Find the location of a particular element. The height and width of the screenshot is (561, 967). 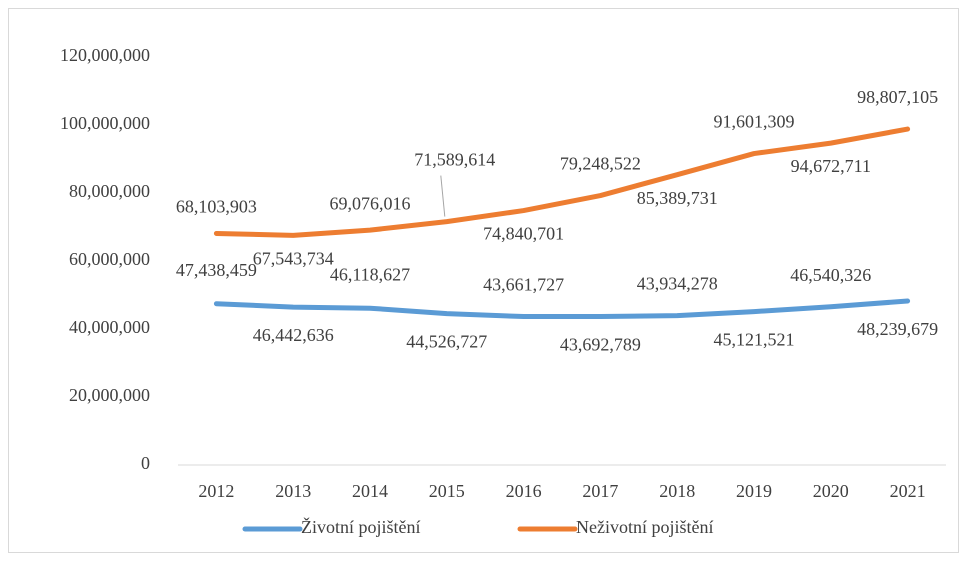

x-tick-label: 2018 is located at coordinates (677, 491).